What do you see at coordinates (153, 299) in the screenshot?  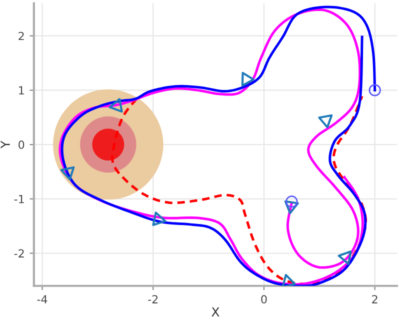 I see `x-tick-label: -2` at bounding box center [153, 299].